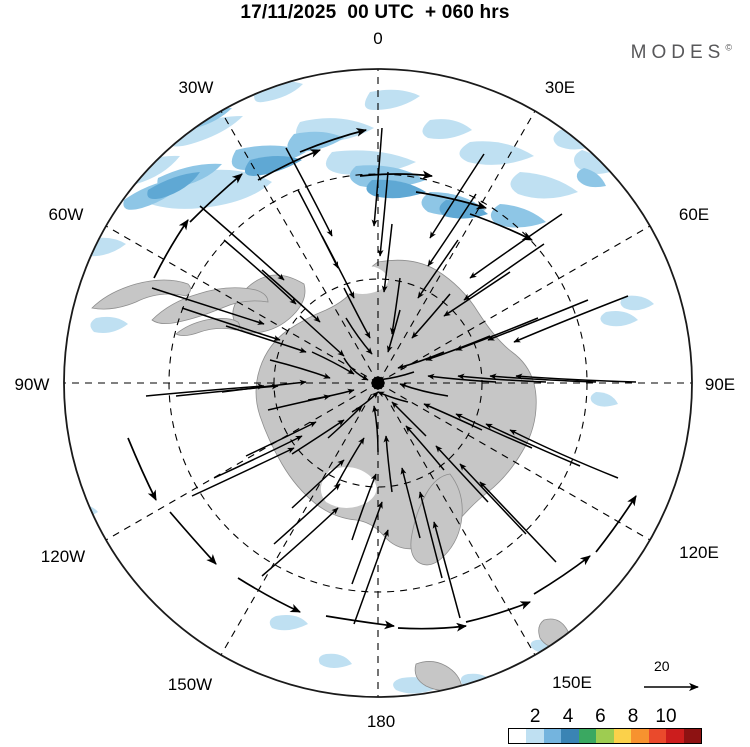 The height and width of the screenshot is (747, 750). Describe the element at coordinates (678, 52) in the screenshot. I see `modes-logo-text: MODES` at that location.